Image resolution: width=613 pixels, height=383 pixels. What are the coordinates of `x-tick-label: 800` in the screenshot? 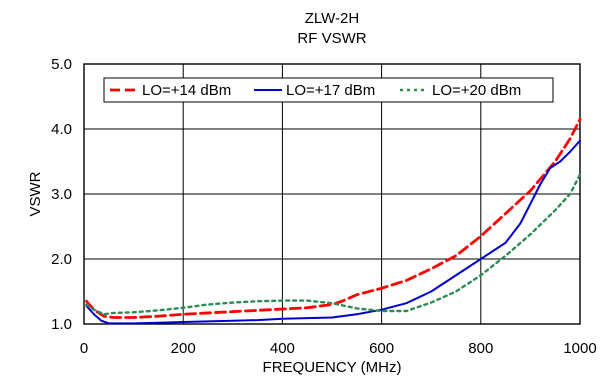 It's located at (480, 348).